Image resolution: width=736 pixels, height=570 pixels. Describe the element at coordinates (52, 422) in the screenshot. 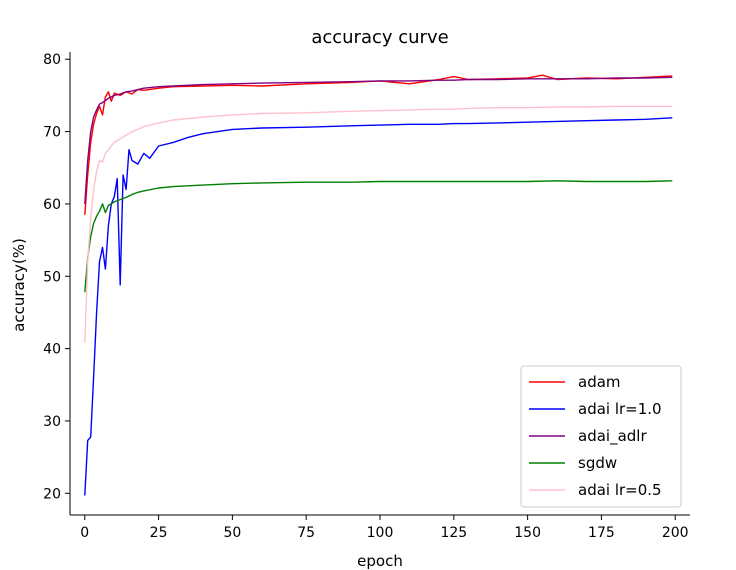

I see `y-tick-label: 30` at that location.